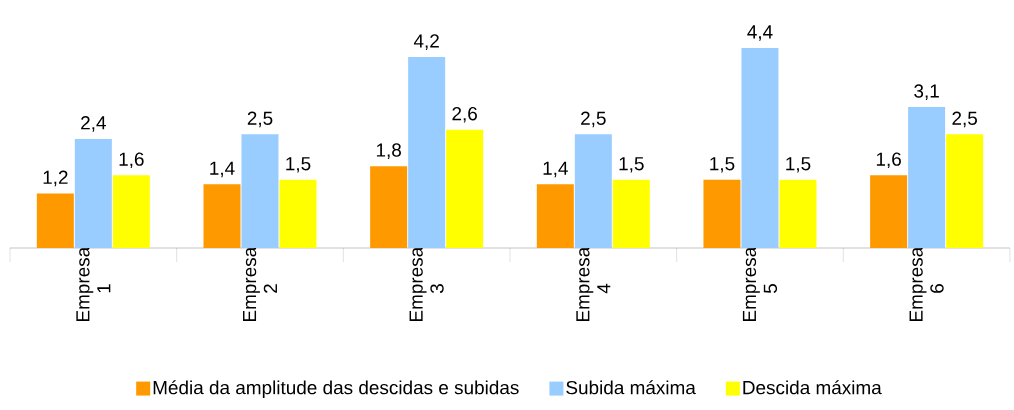 This screenshot has height=410, width=1014. I want to click on x-tick-label: Empresa 6, so click(926, 283).